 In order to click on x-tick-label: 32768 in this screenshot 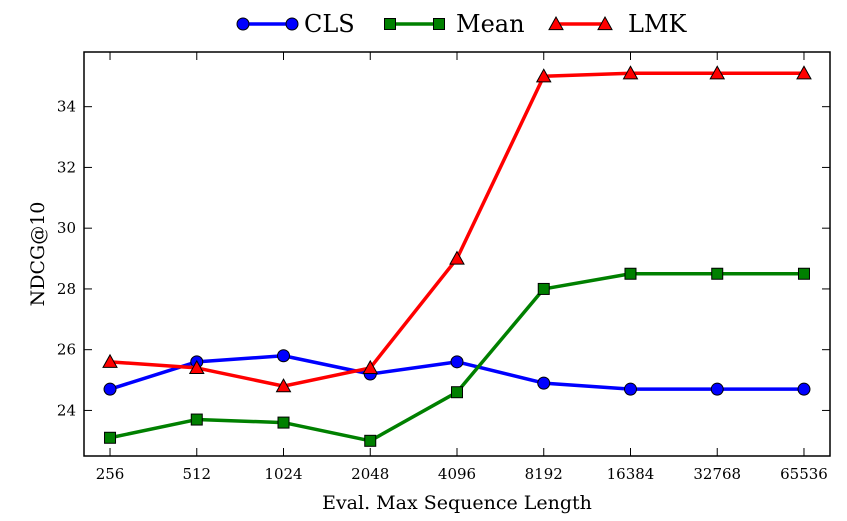, I will do `click(717, 474)`.